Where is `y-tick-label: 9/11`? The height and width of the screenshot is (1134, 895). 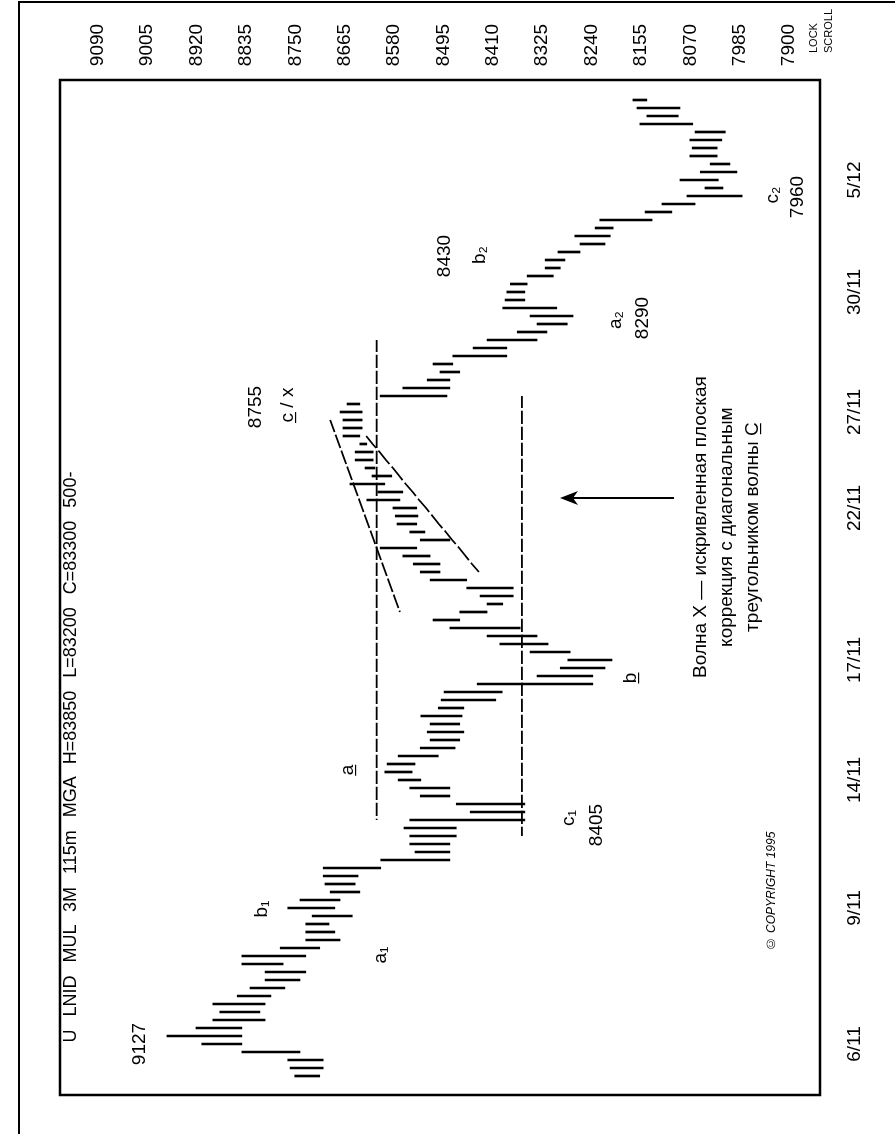 y-tick-label: 9/11 is located at coordinates (854, 908).